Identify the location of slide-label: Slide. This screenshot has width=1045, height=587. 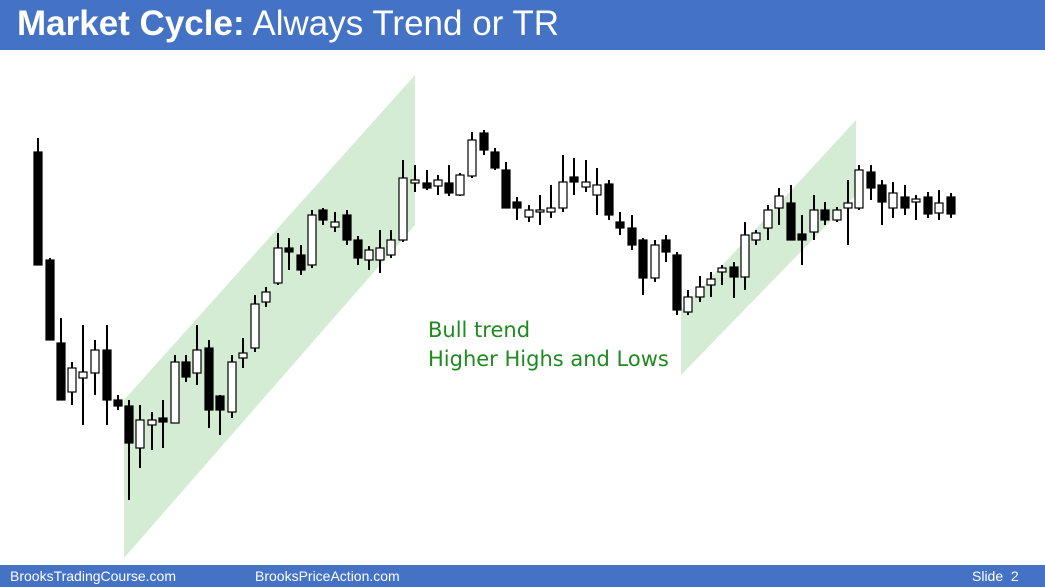
(988, 576).